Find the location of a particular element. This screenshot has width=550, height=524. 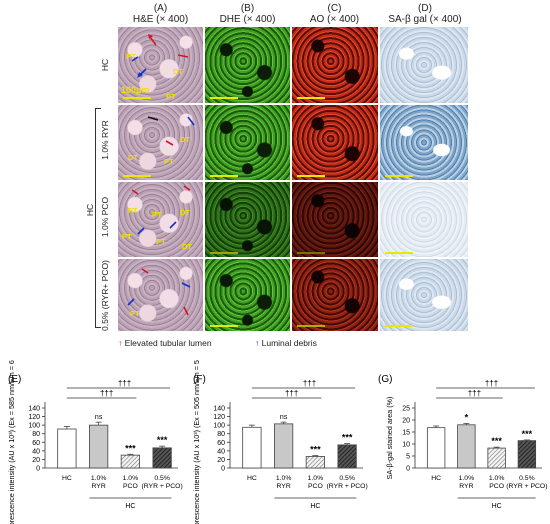

micrograph-he-combo: PT is located at coordinates (160, 295).